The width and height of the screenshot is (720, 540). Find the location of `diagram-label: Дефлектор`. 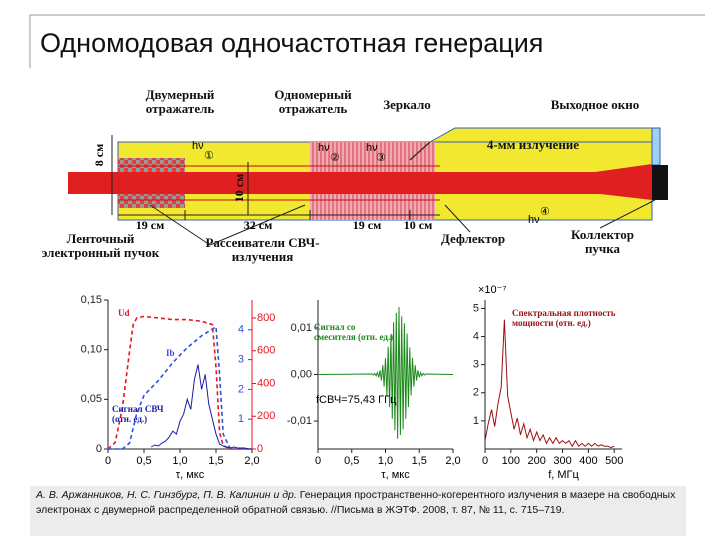

diagram-label: Дефлектор is located at coordinates (473, 238).